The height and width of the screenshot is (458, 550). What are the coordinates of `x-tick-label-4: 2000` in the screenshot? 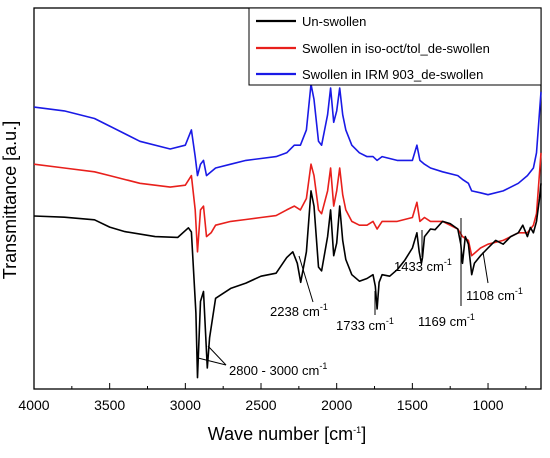 It's located at (336, 405).